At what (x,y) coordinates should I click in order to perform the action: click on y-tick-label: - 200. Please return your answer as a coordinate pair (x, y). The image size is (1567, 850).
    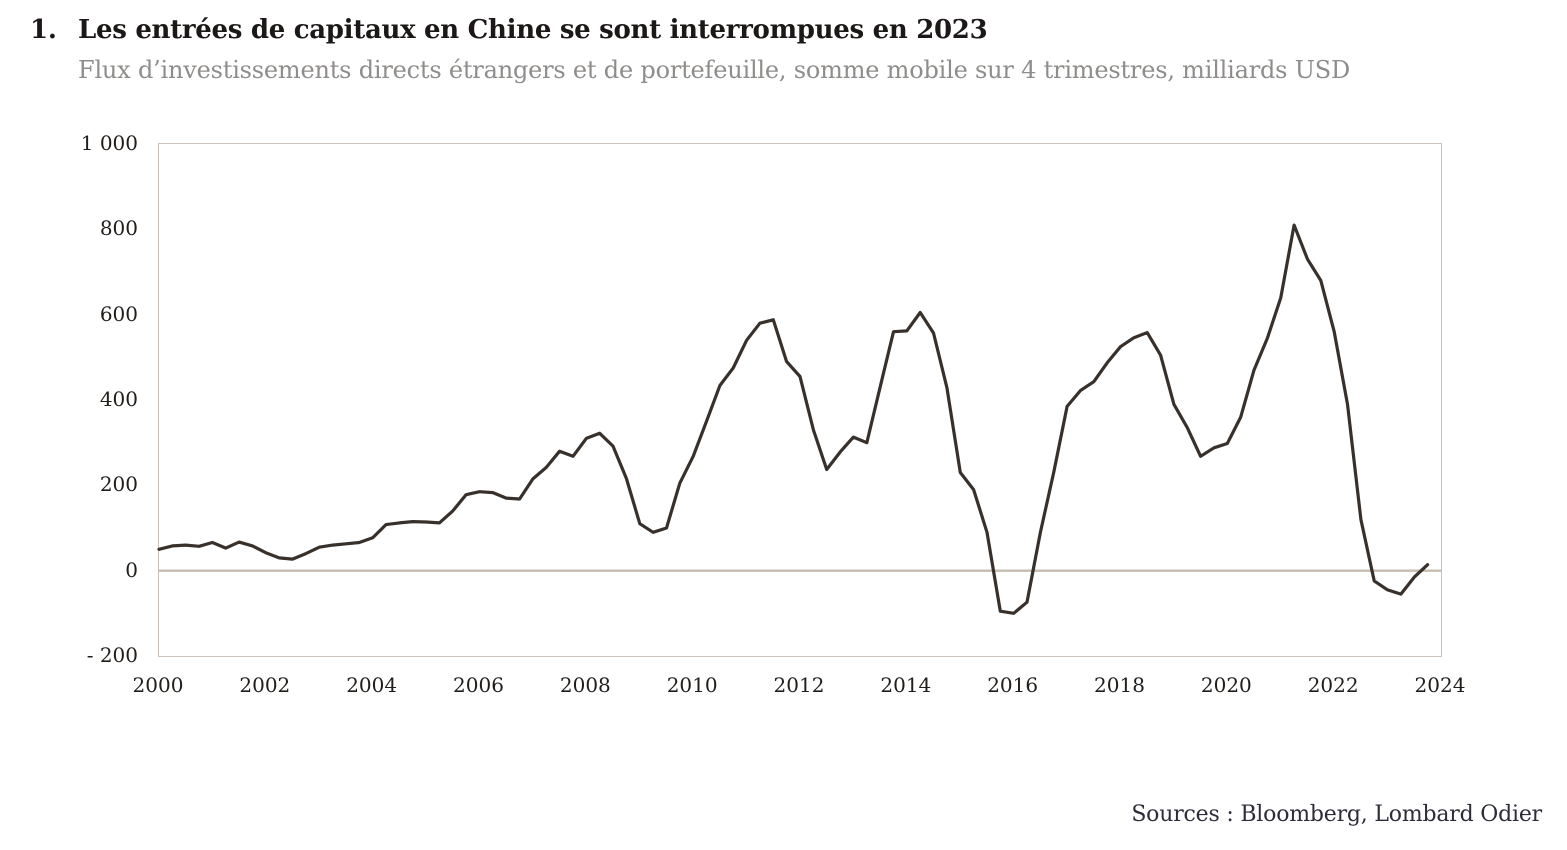
    Looking at the image, I should click on (112, 655).